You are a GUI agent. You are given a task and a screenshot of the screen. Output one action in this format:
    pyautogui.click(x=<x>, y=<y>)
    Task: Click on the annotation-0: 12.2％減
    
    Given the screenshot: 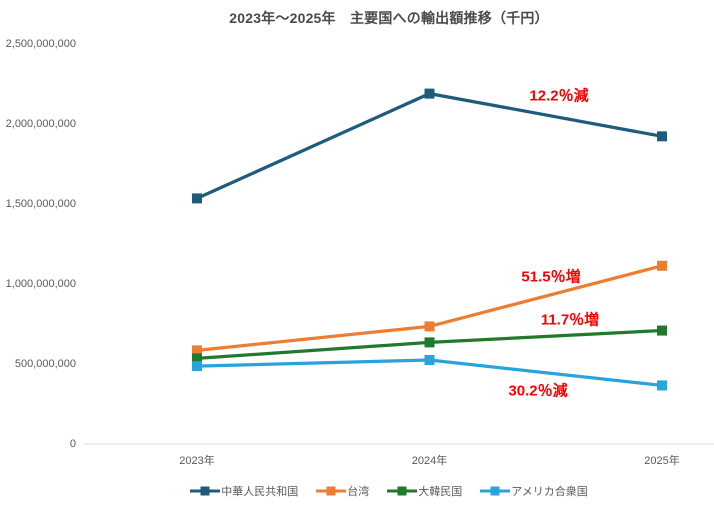 What is the action you would take?
    pyautogui.click(x=559, y=96)
    